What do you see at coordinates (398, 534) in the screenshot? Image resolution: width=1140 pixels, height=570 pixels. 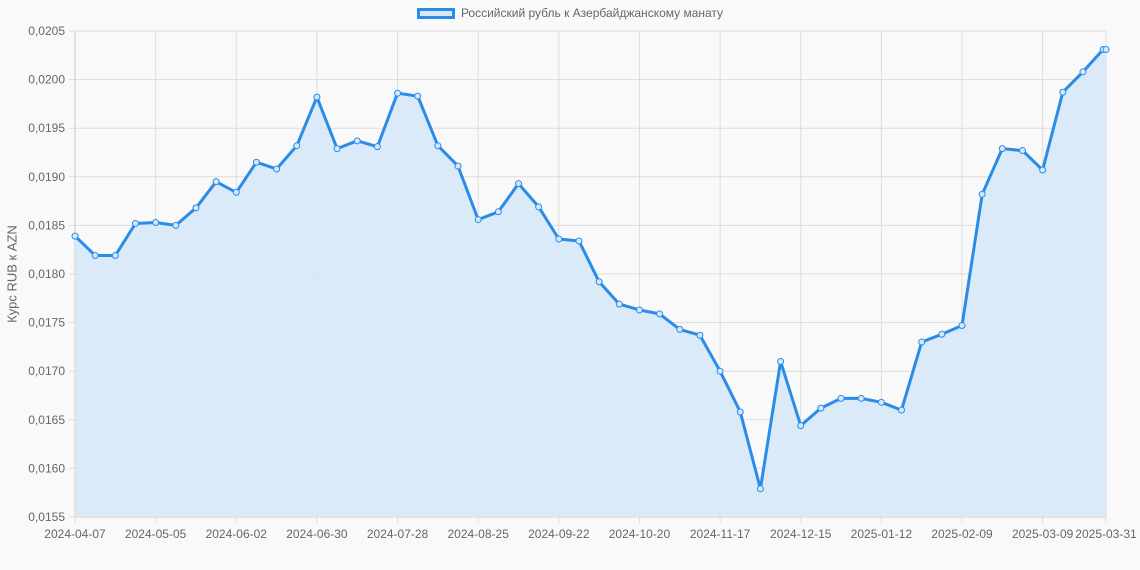 I see `x-tick-label: 2024-07-28` at bounding box center [398, 534].